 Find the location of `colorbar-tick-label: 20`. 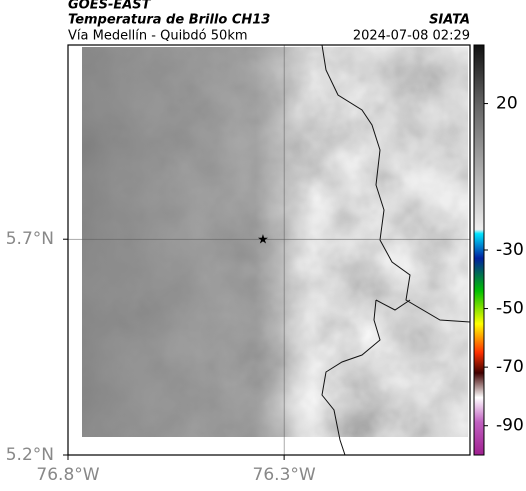

colorbar-tick-label: 20 is located at coordinates (507, 104).